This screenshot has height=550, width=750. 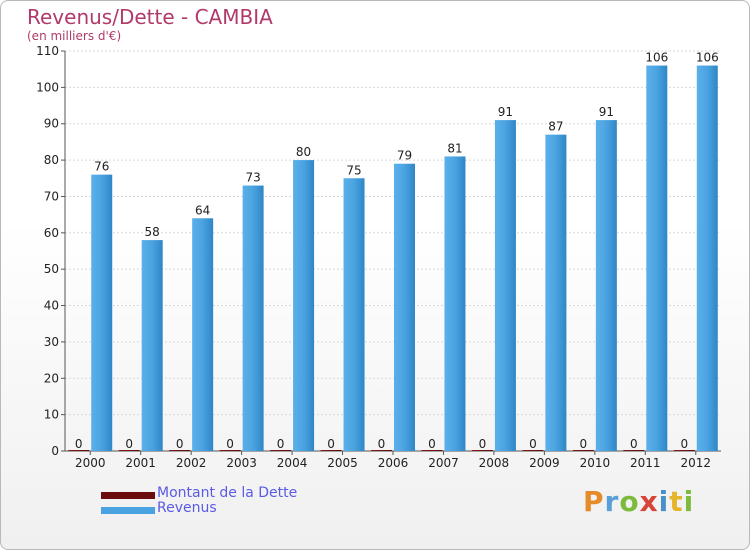 What do you see at coordinates (645, 463) in the screenshot?
I see `x-tick-label: 2011` at bounding box center [645, 463].